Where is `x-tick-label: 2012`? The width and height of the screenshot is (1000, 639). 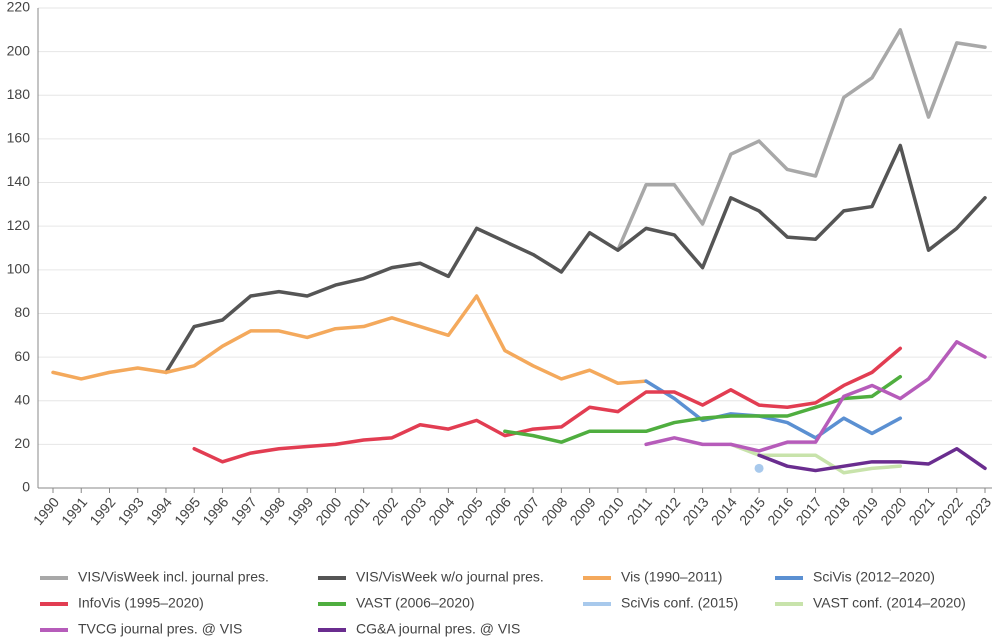 x-tick-label: 2012 is located at coordinates (667, 511).